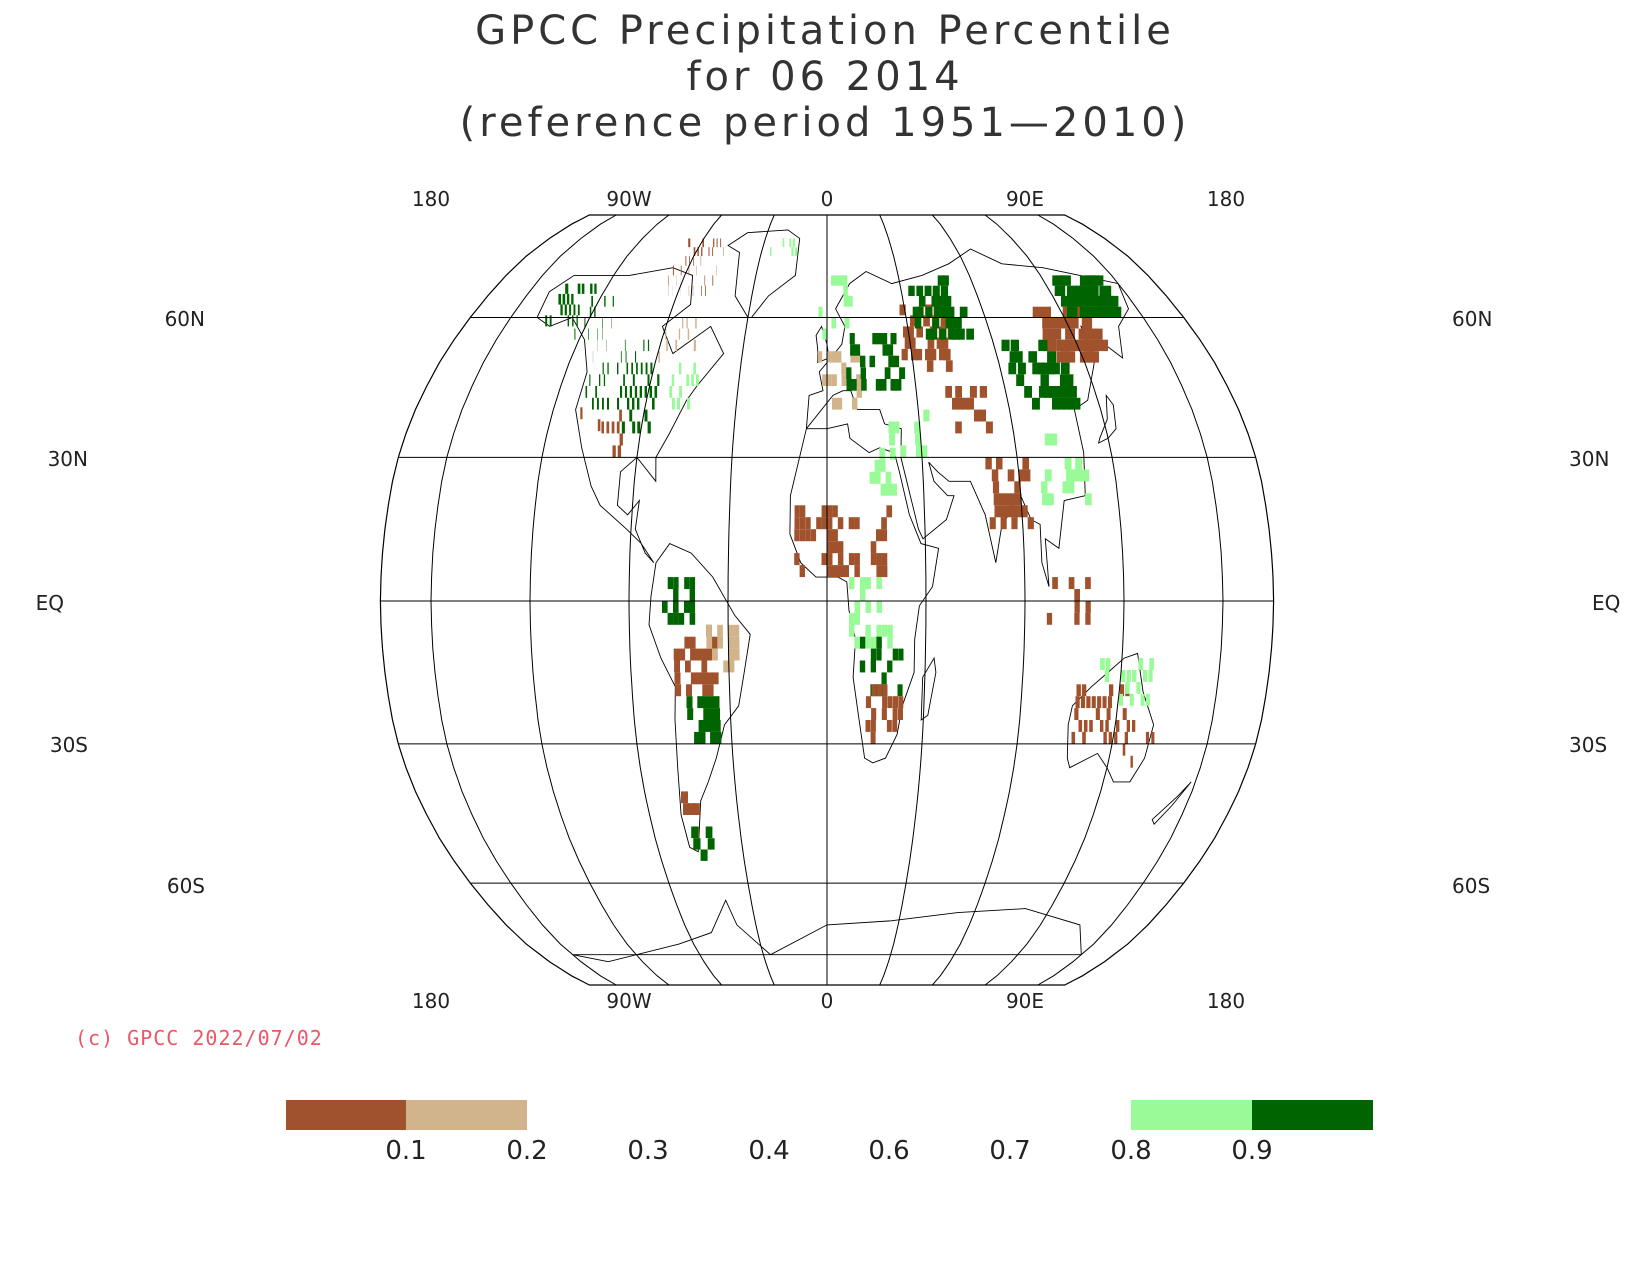 The width and height of the screenshot is (1650, 1270). Describe the element at coordinates (1588, 745) in the screenshot. I see `lat-label-right: 30S` at that location.